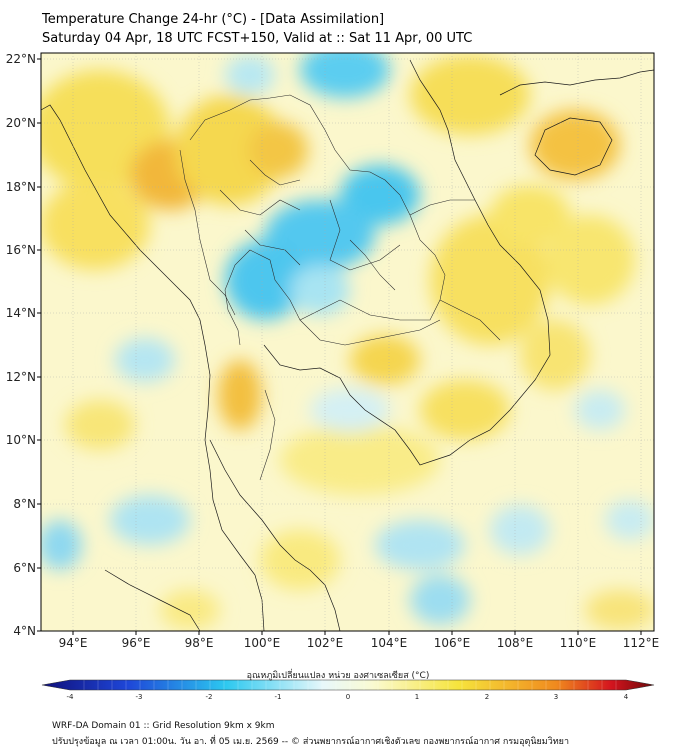 The image size is (676, 756). Describe the element at coordinates (24, 504) in the screenshot. I see `lat-label: 8°N` at that location.